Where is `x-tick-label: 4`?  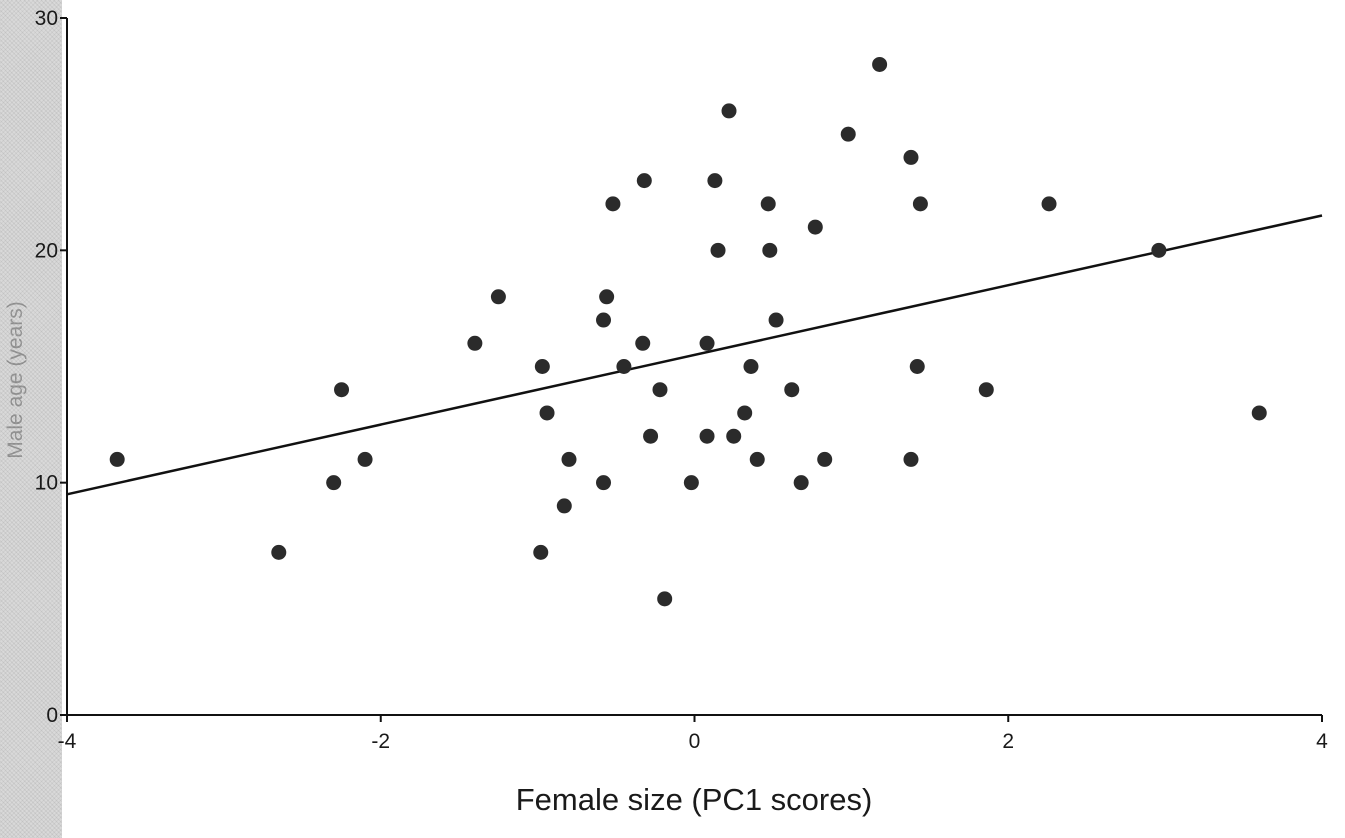 x-tick-label: 4 is located at coordinates (1322, 741).